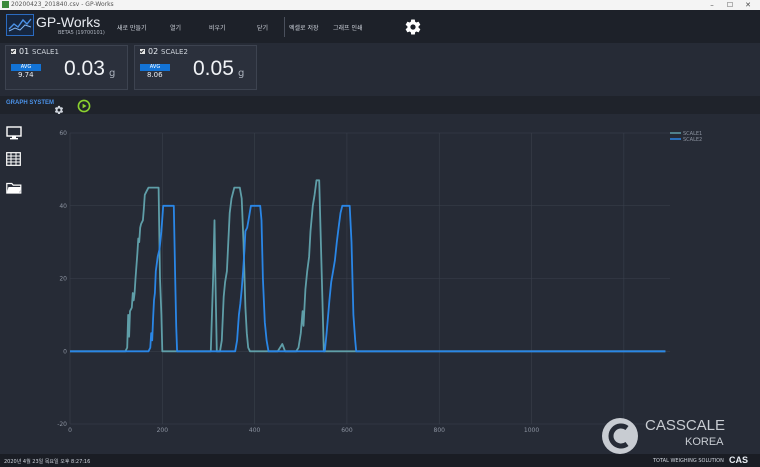  Describe the element at coordinates (81, 33) in the screenshot. I see `app-version: BETA5 (19700101)` at that location.